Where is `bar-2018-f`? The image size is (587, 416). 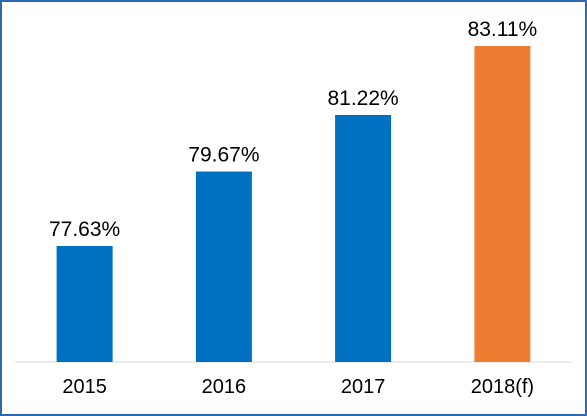 bar-2018-f is located at coordinates (502, 204).